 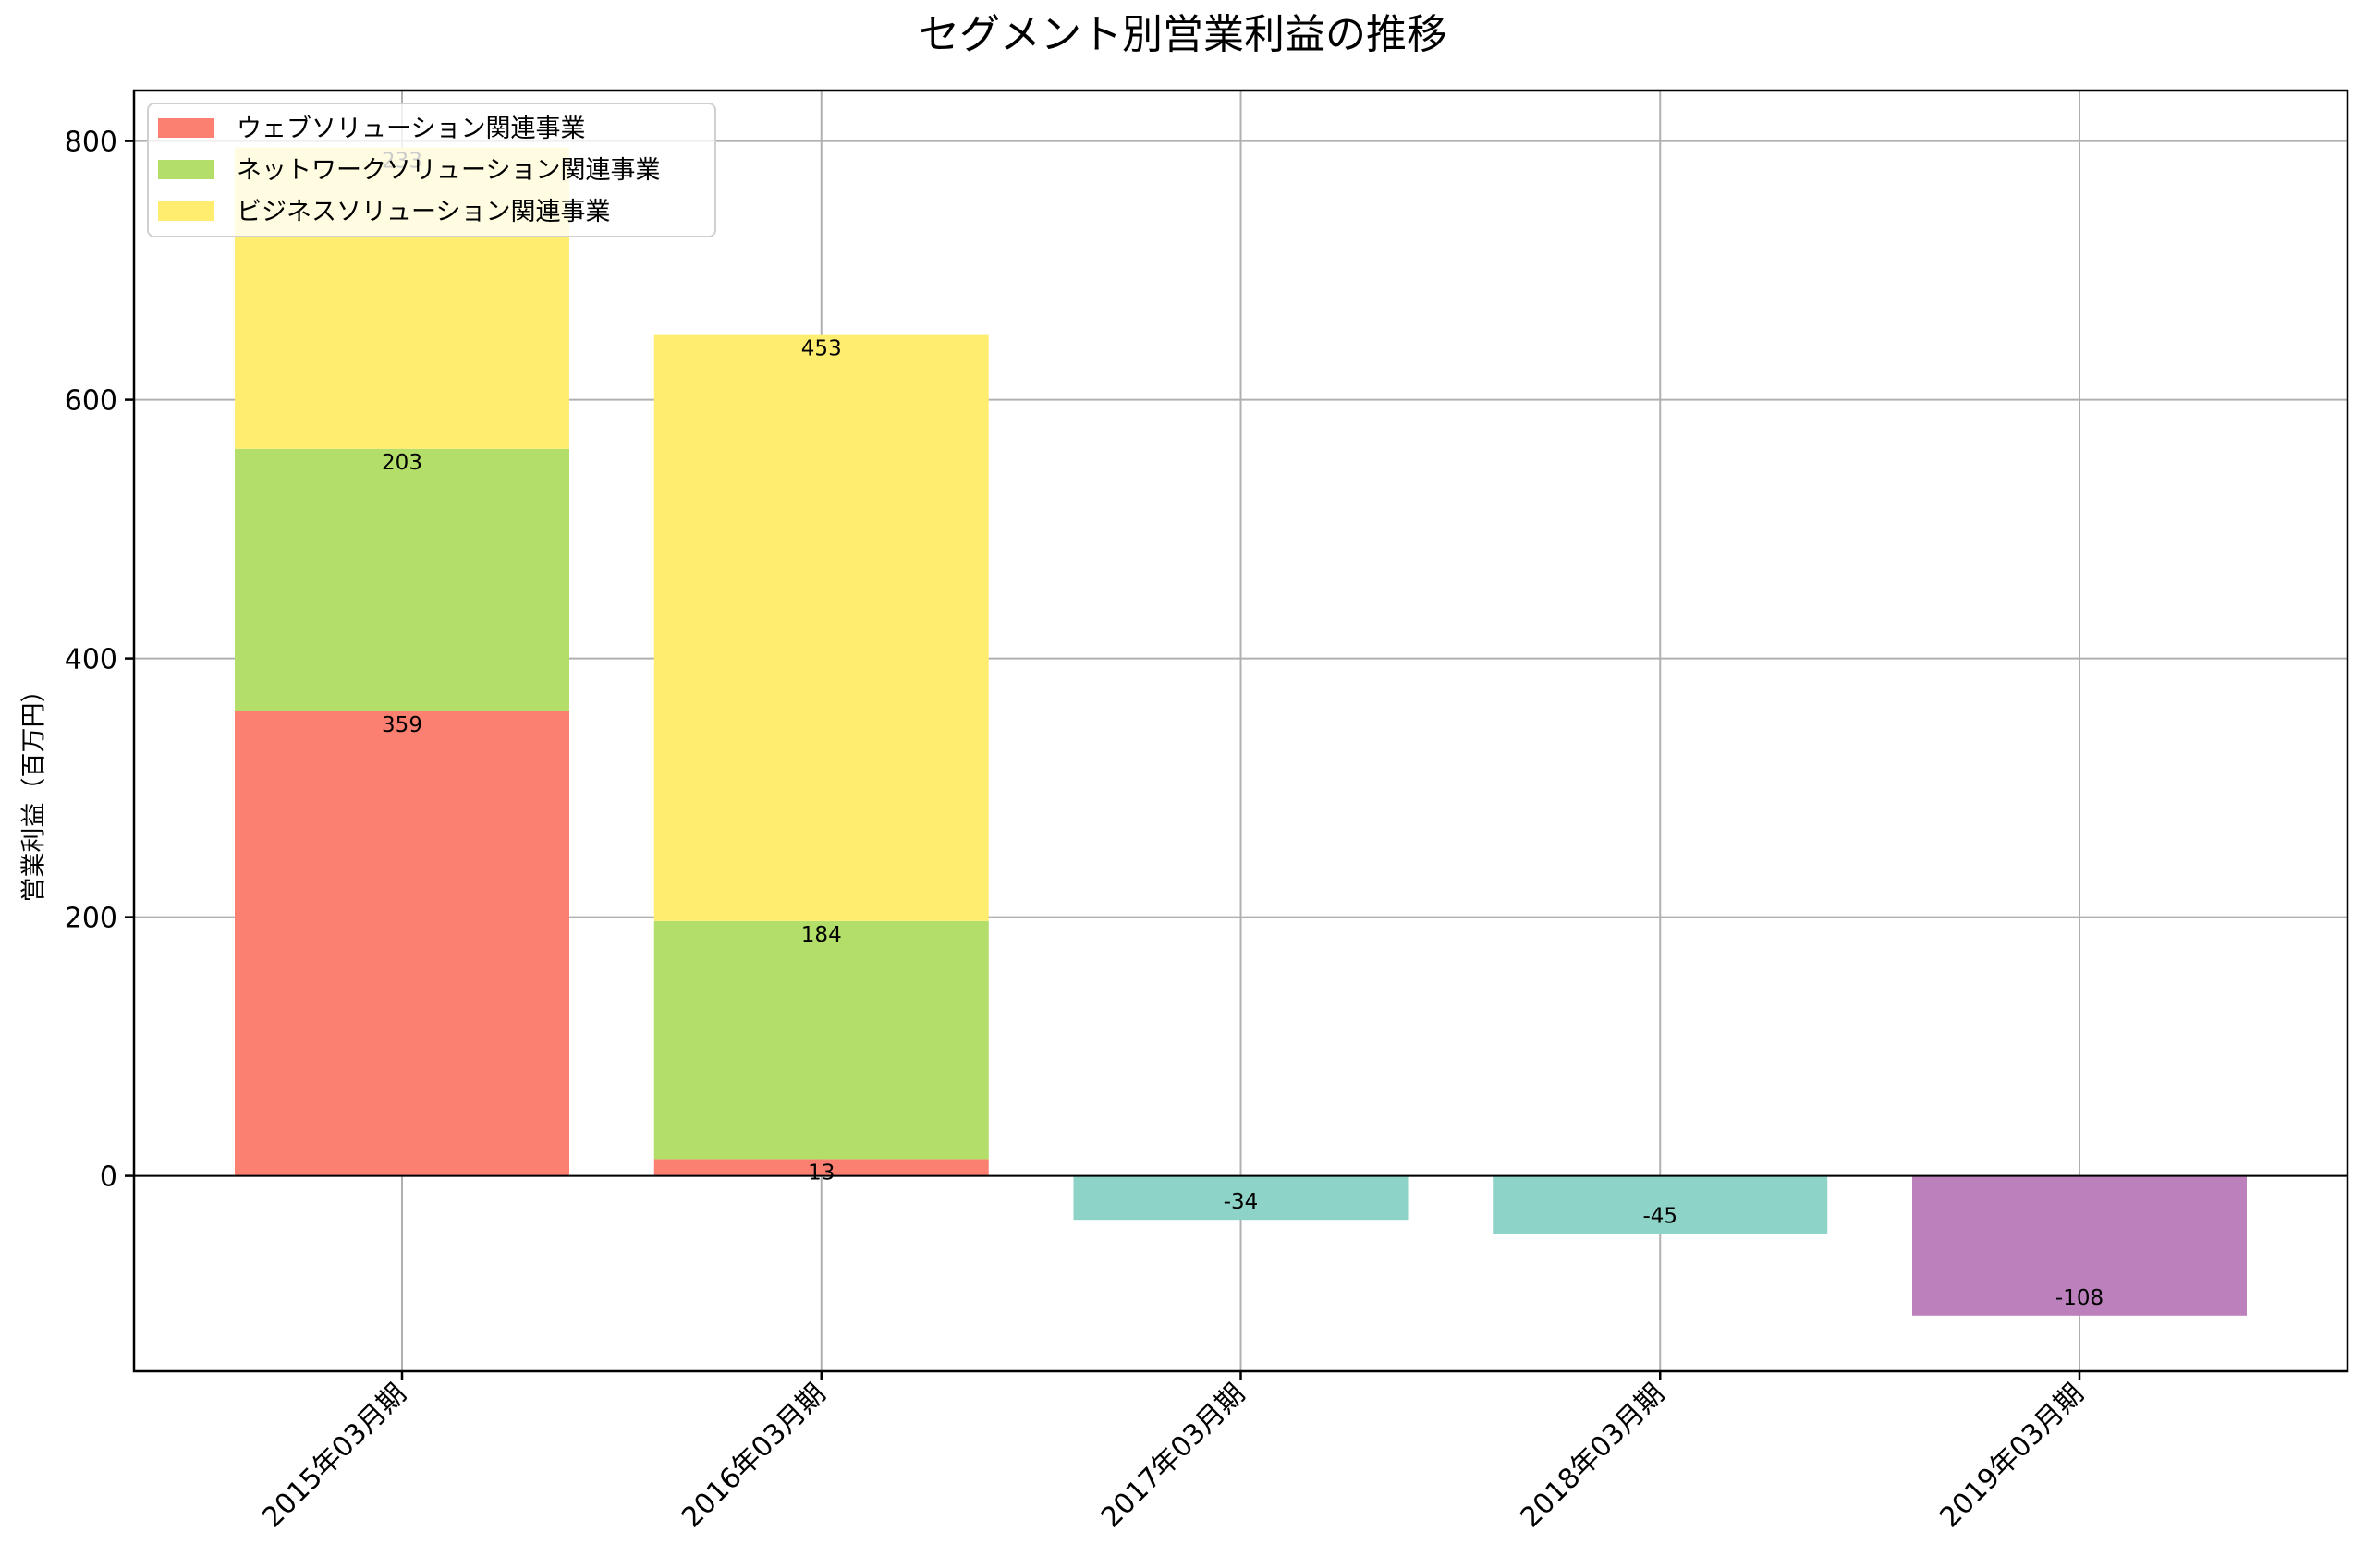 What do you see at coordinates (821, 349) in the screenshot?
I see `bar-value-label: 453` at bounding box center [821, 349].